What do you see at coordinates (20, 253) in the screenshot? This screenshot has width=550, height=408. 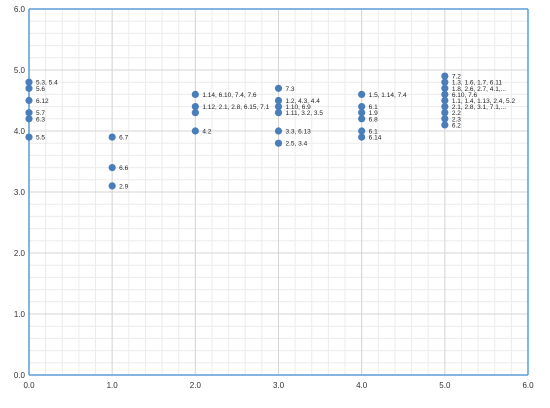 I see `y-tick-label: 2.0` at bounding box center [20, 253].